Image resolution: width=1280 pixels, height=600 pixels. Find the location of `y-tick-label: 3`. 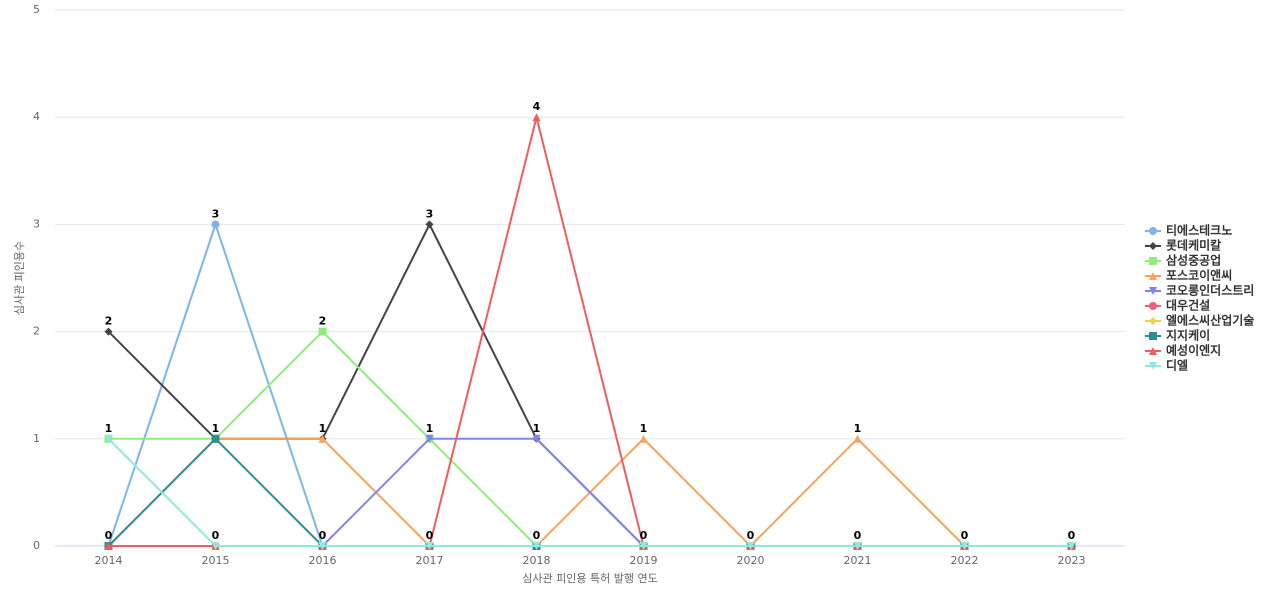

y-tick-label: 3 is located at coordinates (36, 223).